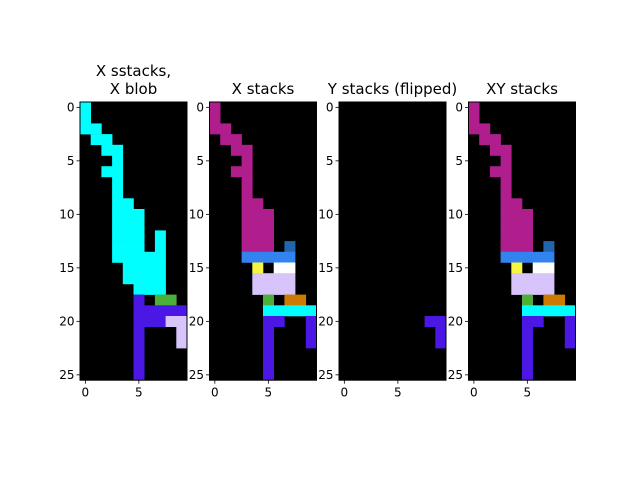 This screenshot has width=640, height=480. I want to click on panel-1: X sstacks,X blob 0 5 0 5 10 15 20 25, so click(123, 231).